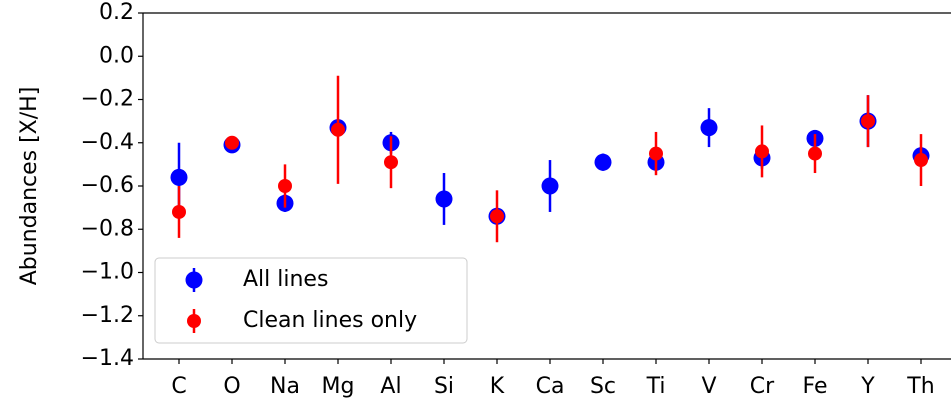 This screenshot has width=951, height=411. Describe the element at coordinates (107, 142) in the screenshot. I see `y-tick-label: −0.4` at that location.